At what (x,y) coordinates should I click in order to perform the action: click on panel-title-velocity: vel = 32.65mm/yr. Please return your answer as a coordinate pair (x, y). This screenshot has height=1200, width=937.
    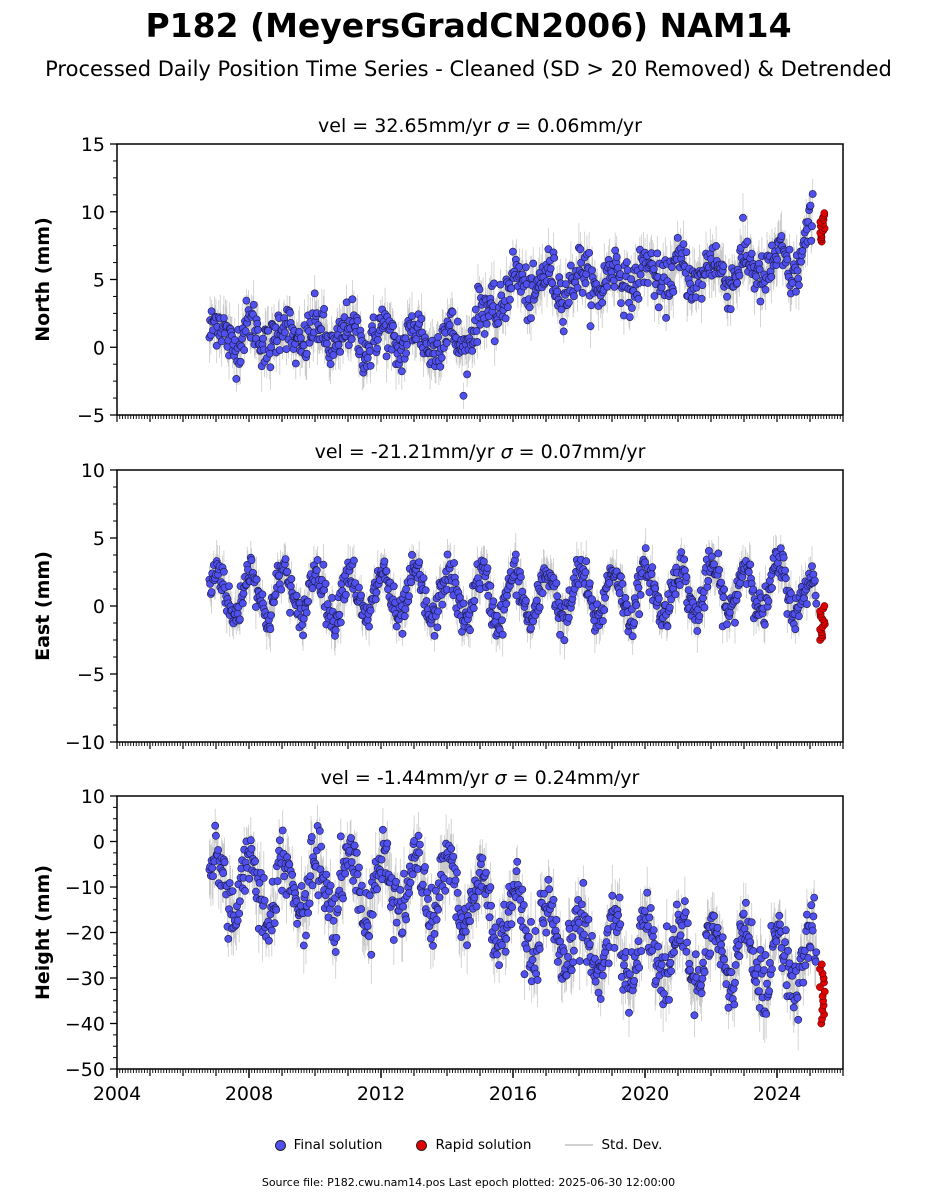
    Looking at the image, I should click on (407, 126).